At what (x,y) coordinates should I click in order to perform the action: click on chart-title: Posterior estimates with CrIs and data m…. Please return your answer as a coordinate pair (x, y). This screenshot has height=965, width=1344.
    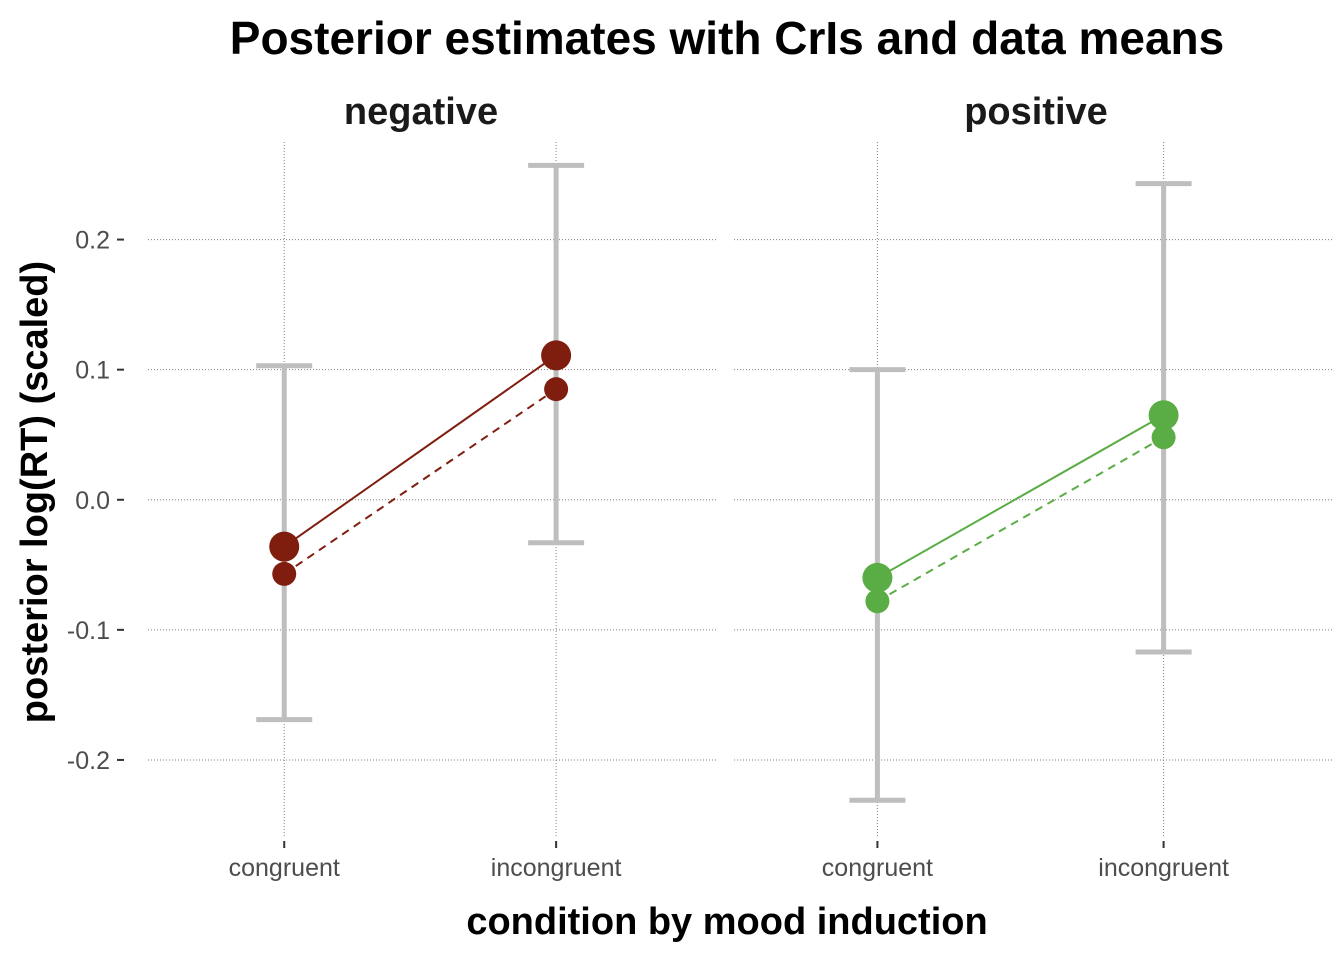
    Looking at the image, I should click on (727, 38).